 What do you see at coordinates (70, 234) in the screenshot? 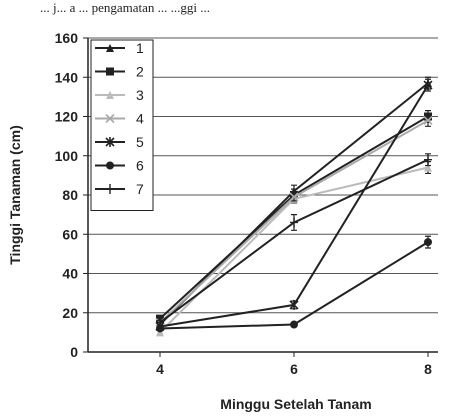
I see `y-tick-label-60: 60` at bounding box center [70, 234].